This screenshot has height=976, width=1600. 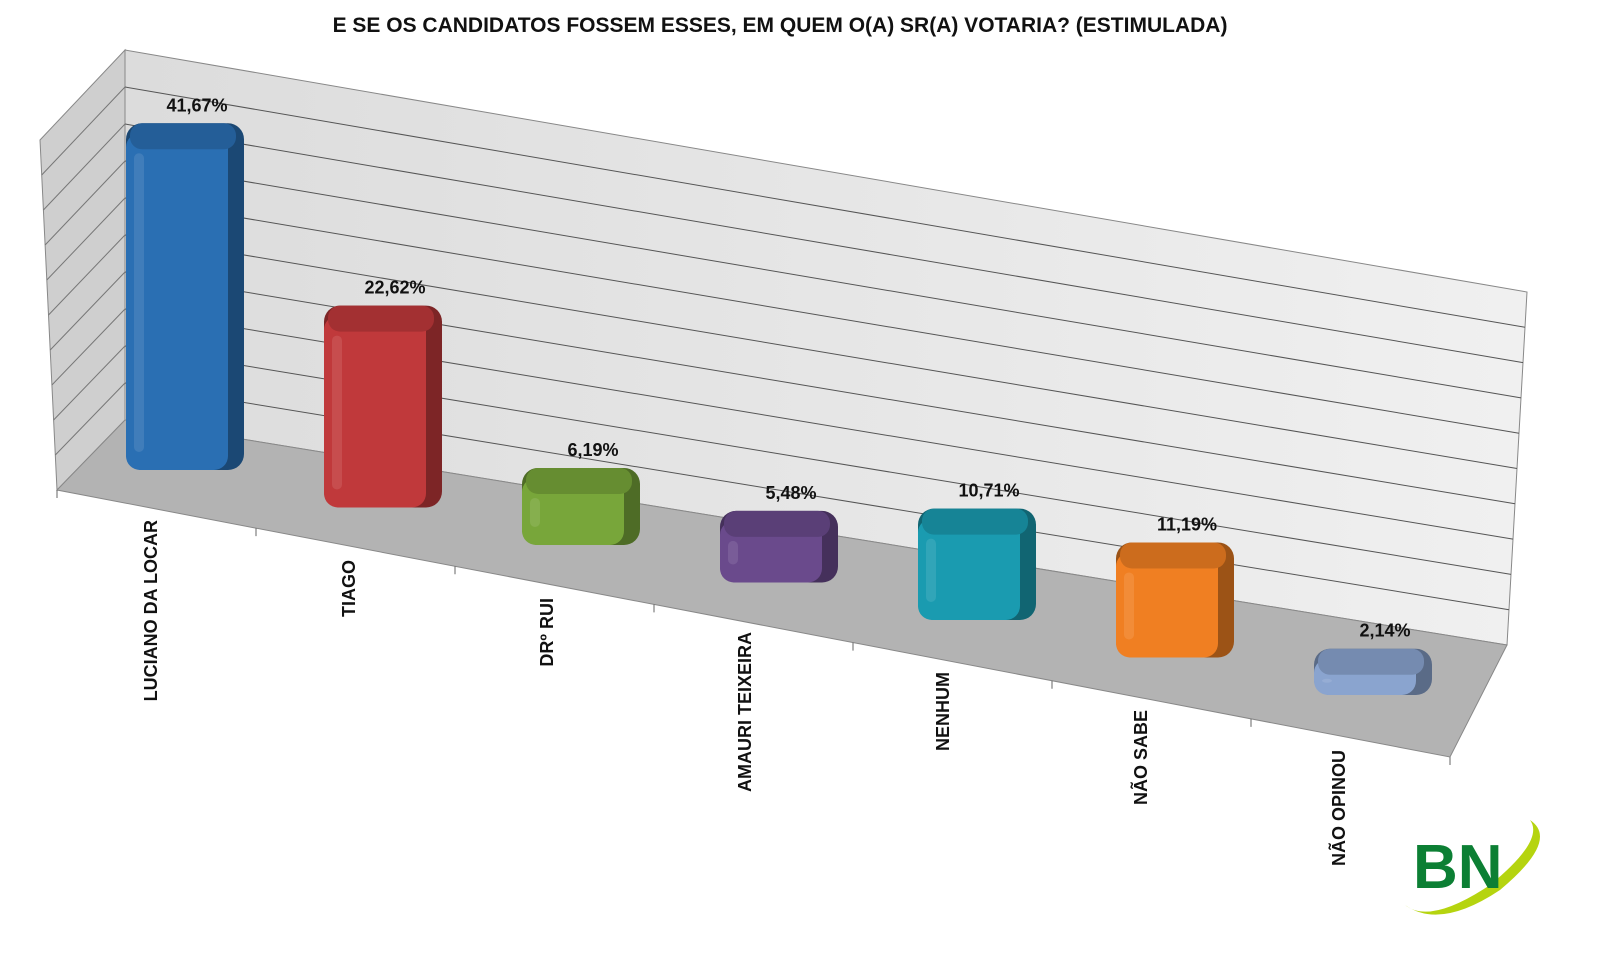 What do you see at coordinates (592, 450) in the screenshot?
I see `value-label: 6,19%` at bounding box center [592, 450].